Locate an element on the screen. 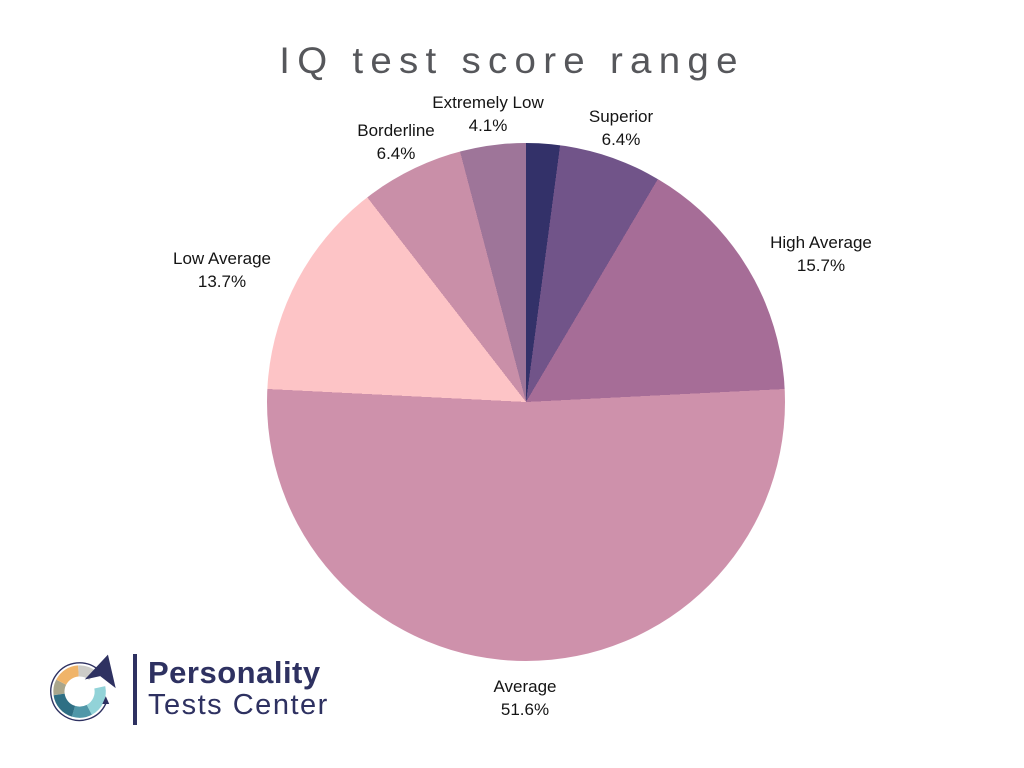 The height and width of the screenshot is (768, 1024). pie-label-extremely-low: Extremely Low 4.1% is located at coordinates (487, 114).